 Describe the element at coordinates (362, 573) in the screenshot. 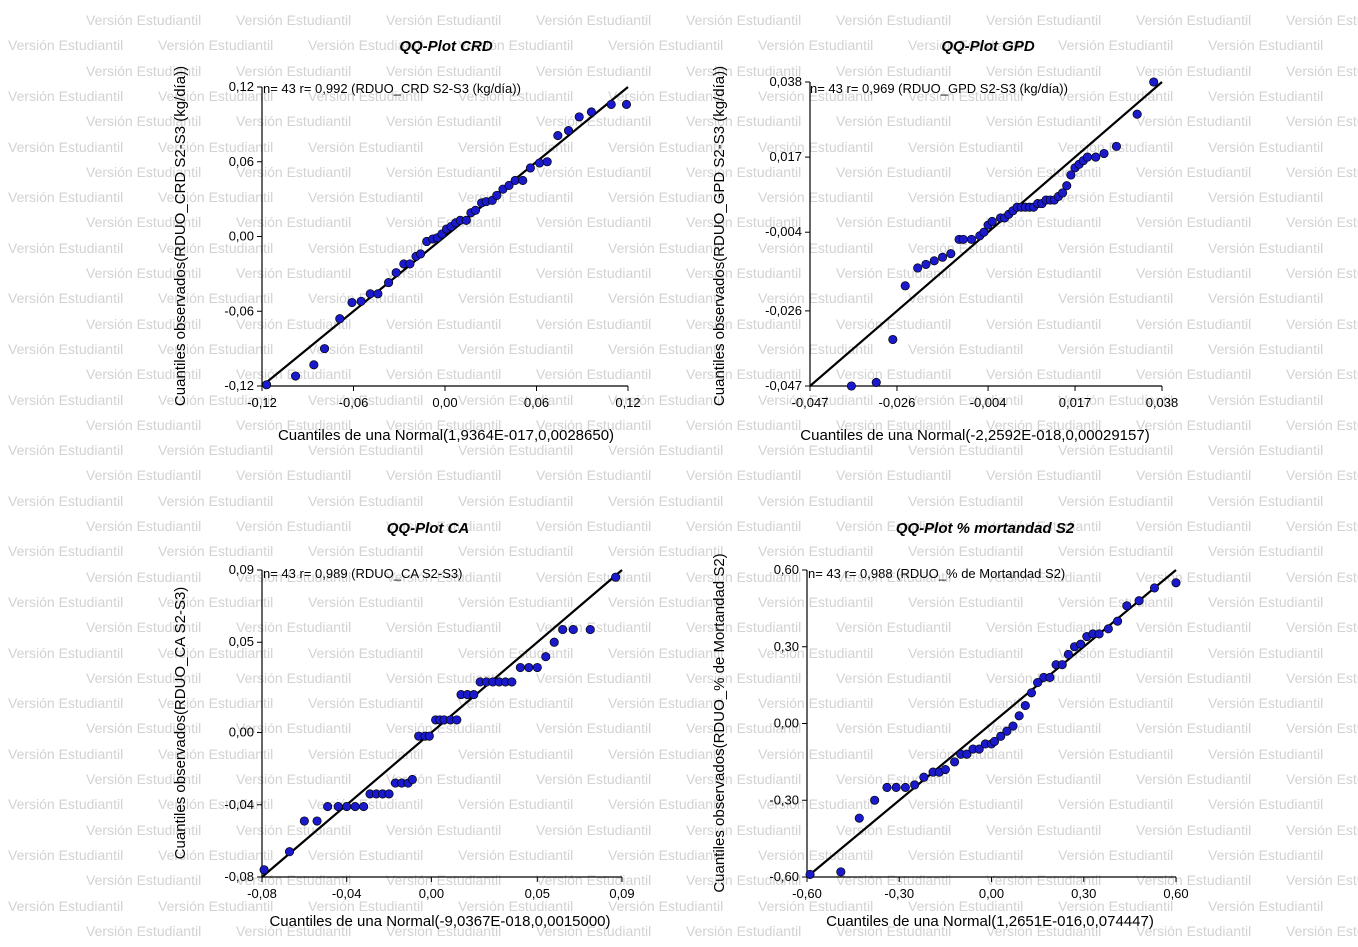

I see `chart-annotation: n= 43 r= 0,989 (RDUO_CA S2-S3)` at that location.